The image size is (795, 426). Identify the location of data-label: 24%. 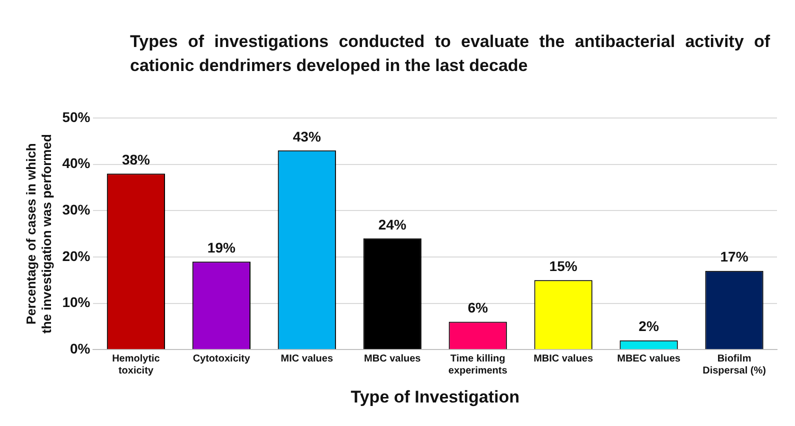
(392, 224).